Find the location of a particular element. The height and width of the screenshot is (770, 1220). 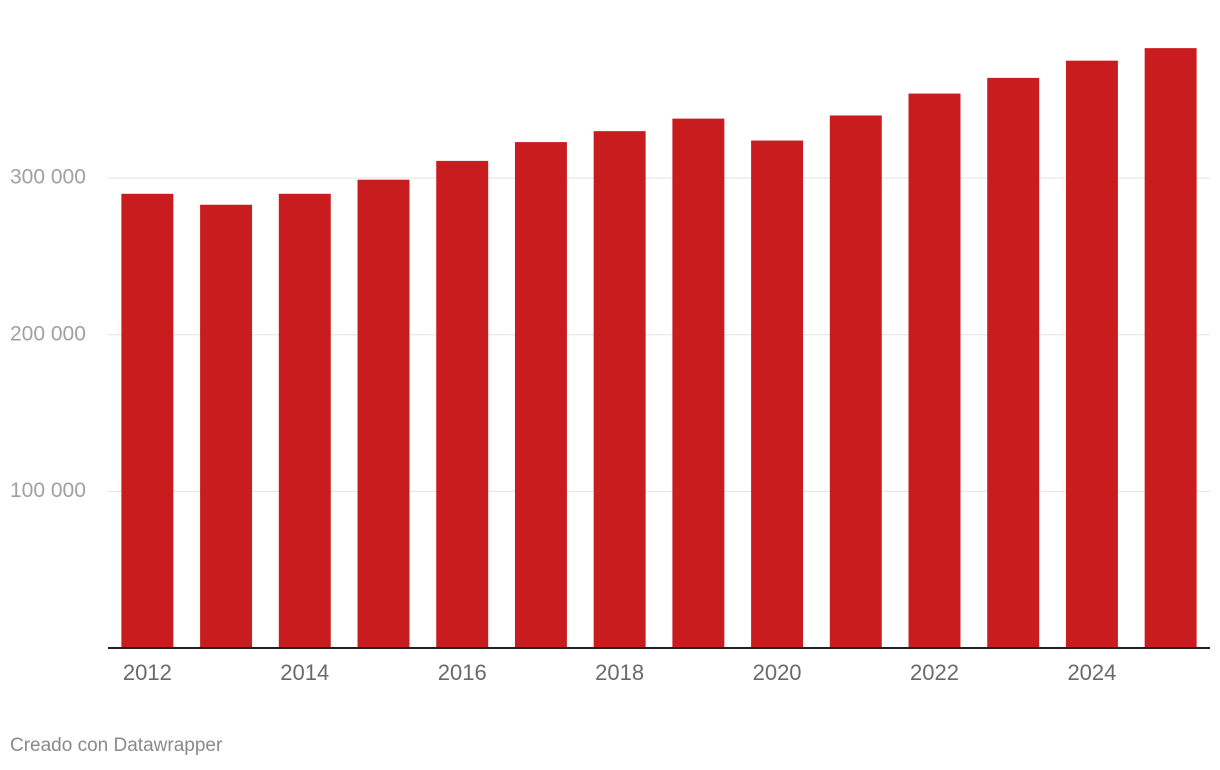

y-tick-label: 300 000 is located at coordinates (48, 177).